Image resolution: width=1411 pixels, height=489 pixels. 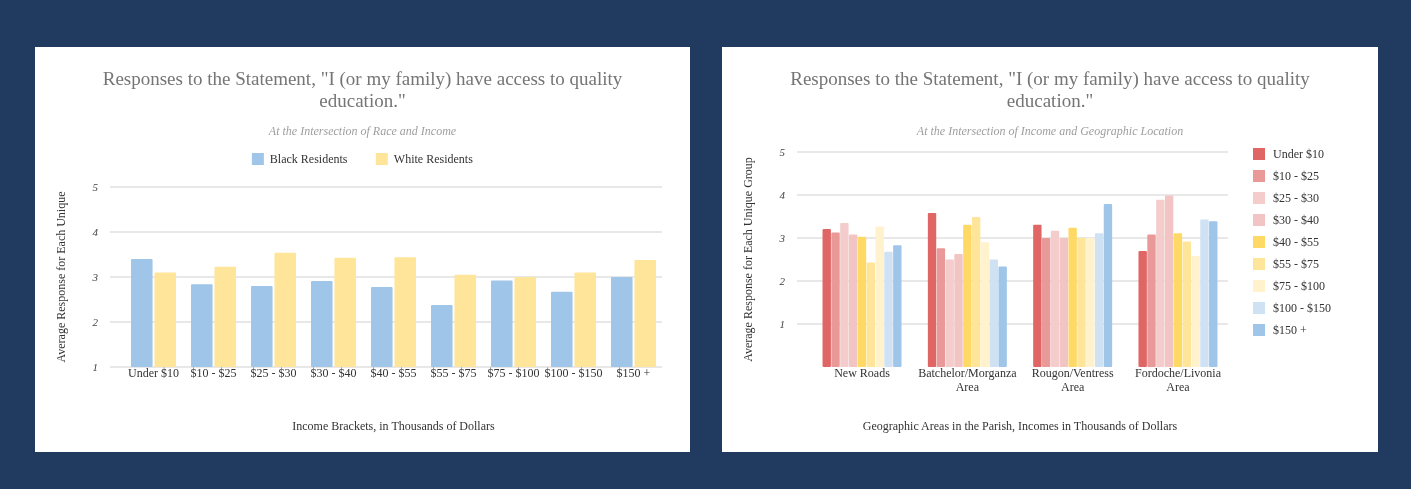 What do you see at coordinates (333, 373) in the screenshot?
I see `x-tick-label: $30 - $40` at bounding box center [333, 373].